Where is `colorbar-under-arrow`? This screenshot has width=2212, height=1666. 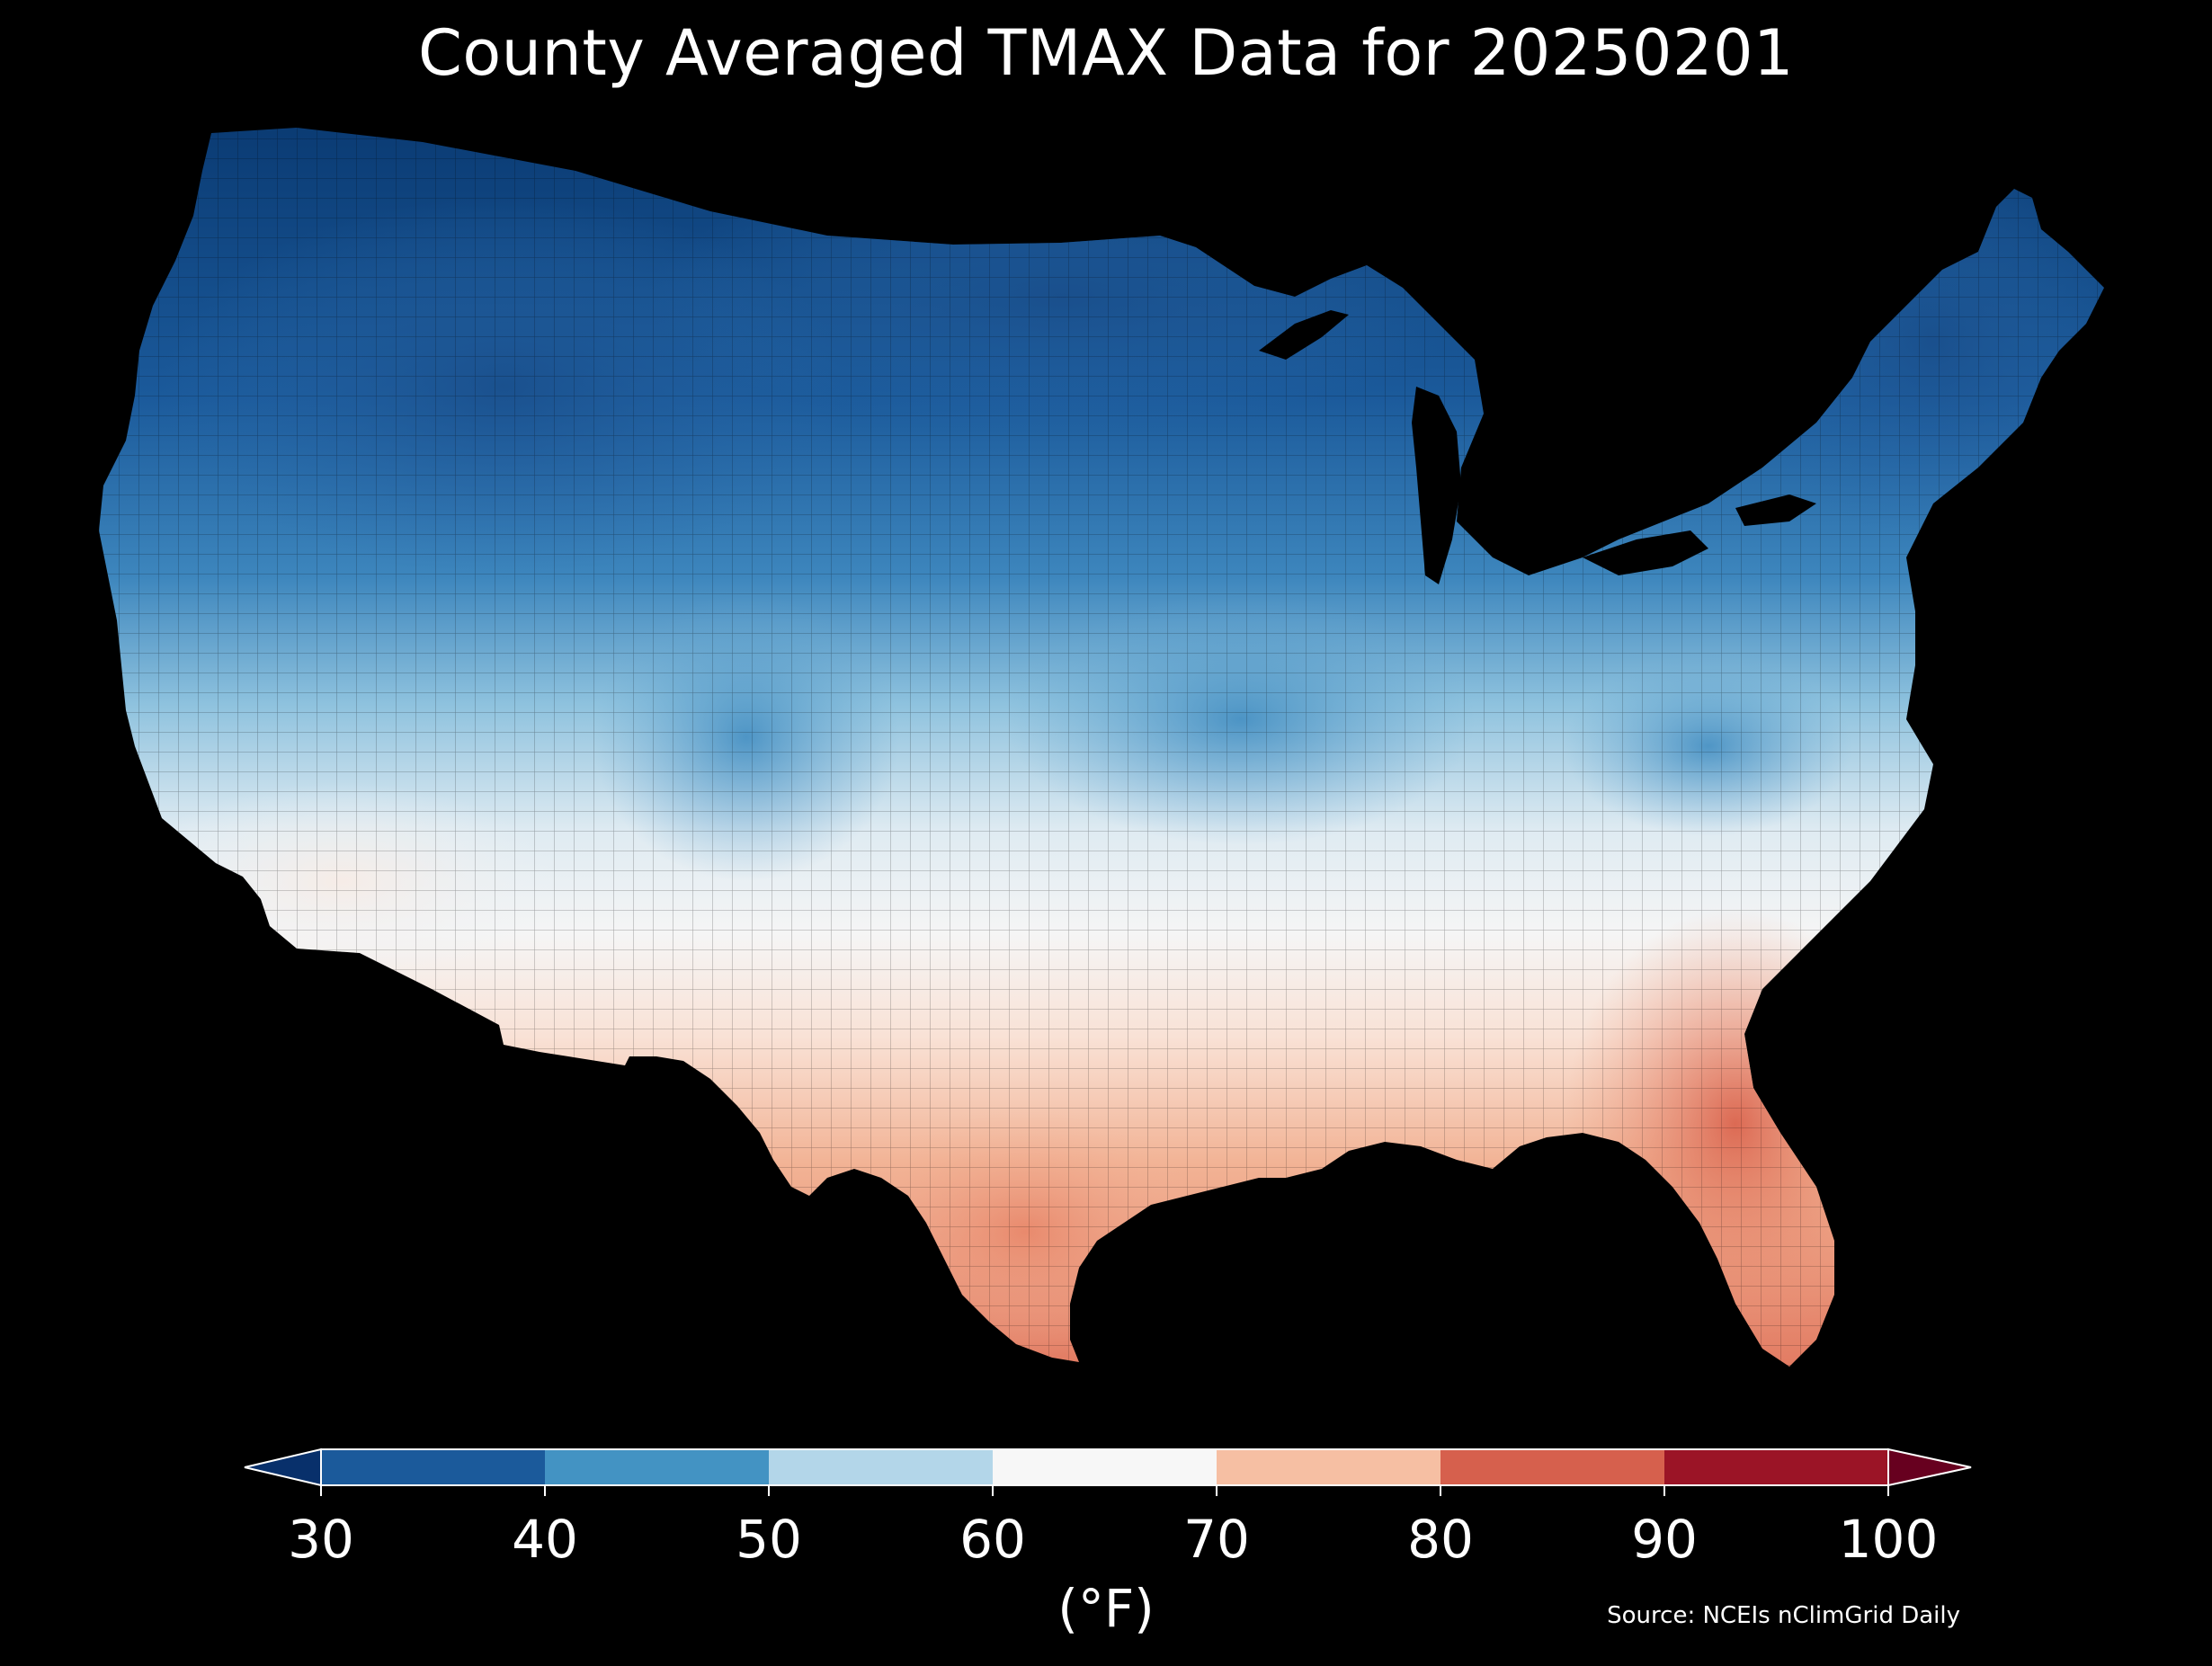 colorbar-under-arrow is located at coordinates (283, 1468).